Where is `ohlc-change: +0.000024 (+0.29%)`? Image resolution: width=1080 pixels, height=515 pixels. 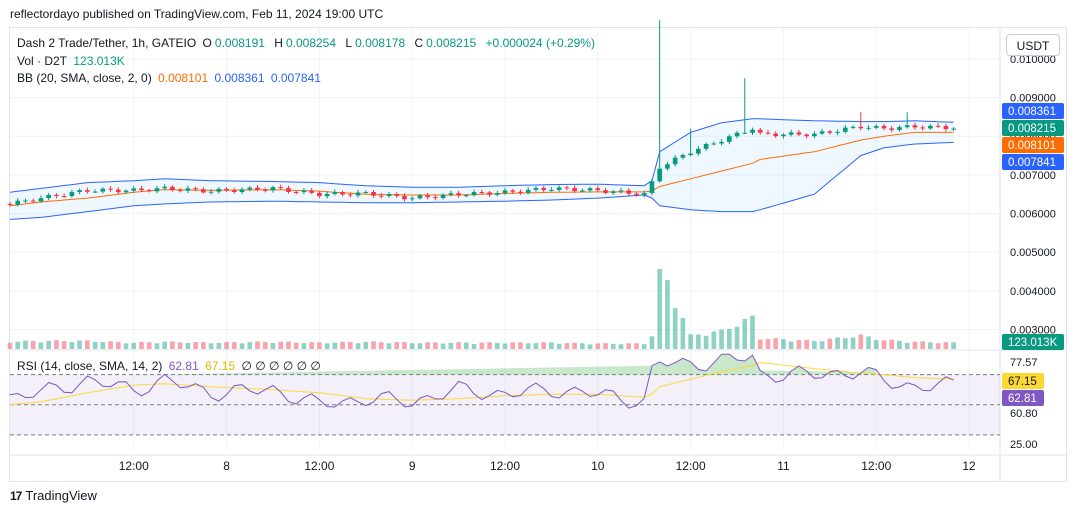
ohlc-change: +0.000024 (+0.29%) is located at coordinates (540, 43).